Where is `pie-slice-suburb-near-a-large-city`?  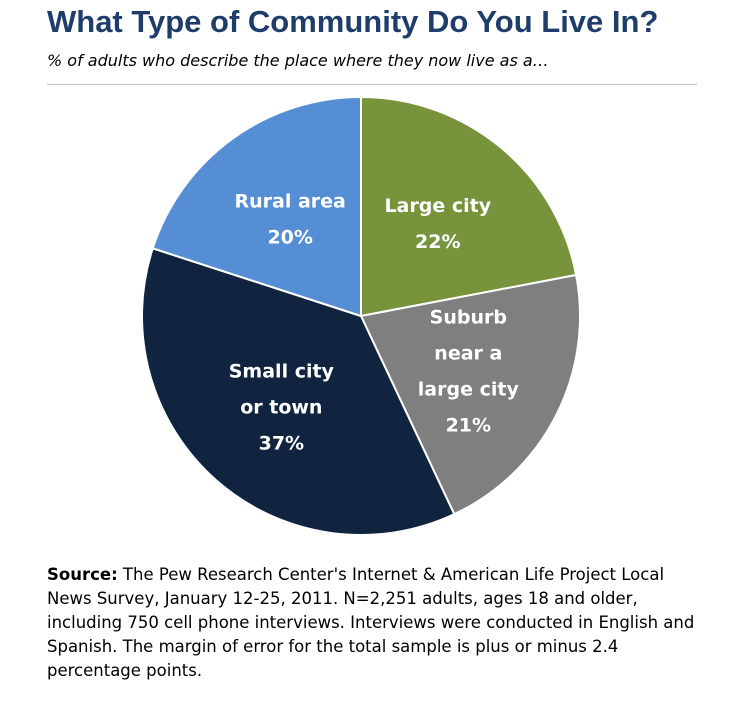
pie-slice-suburb-near-a-large-city is located at coordinates (470, 394).